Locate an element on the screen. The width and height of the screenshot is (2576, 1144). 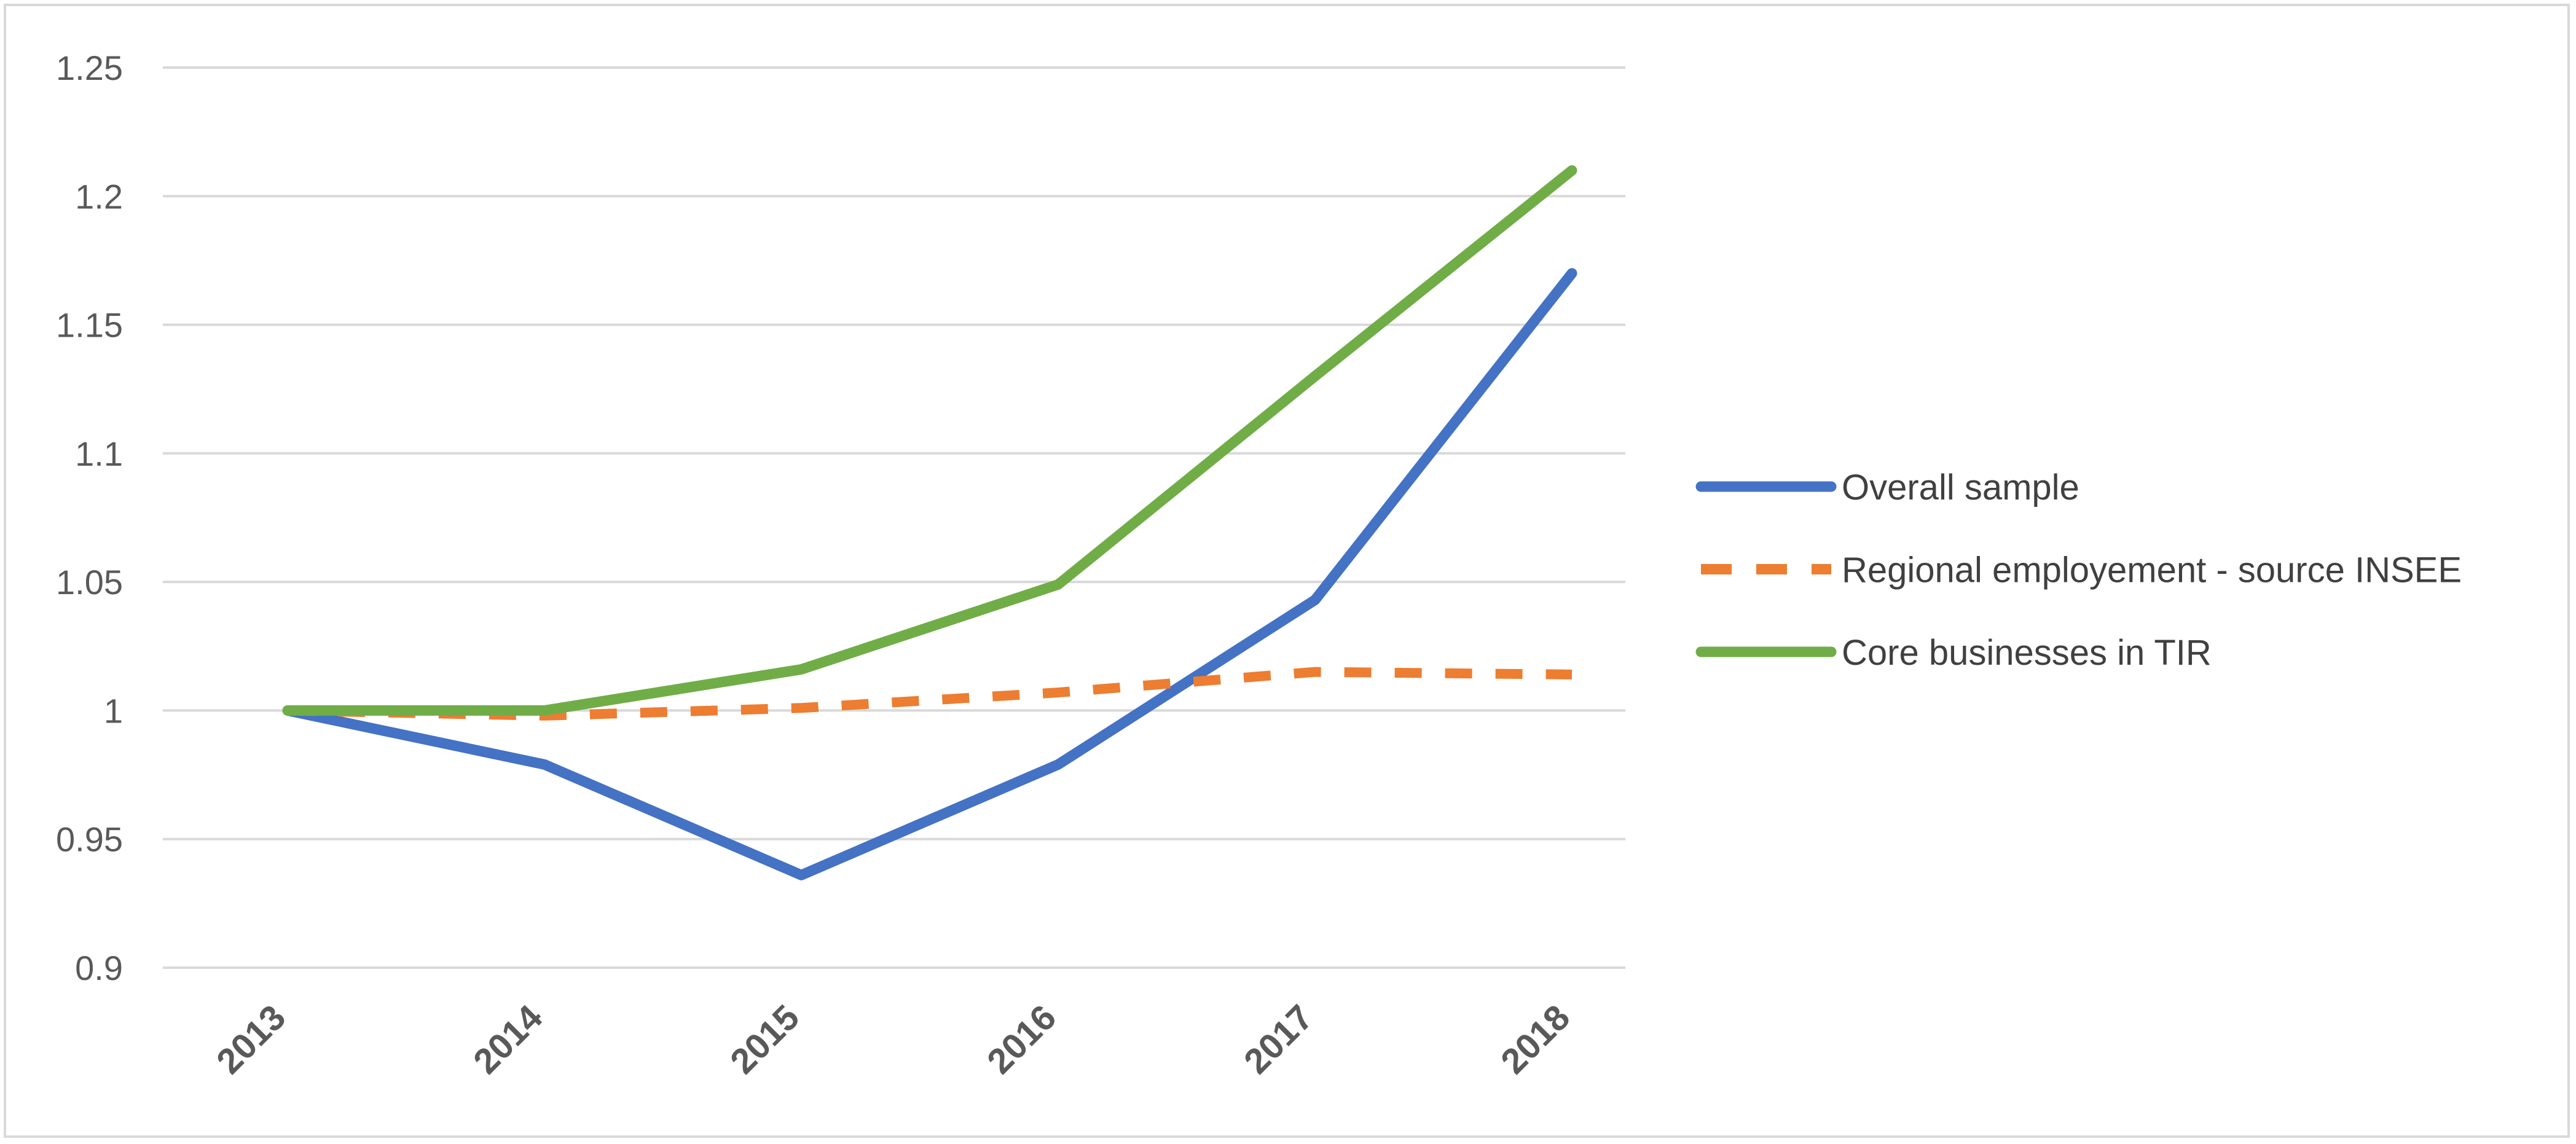
y-axis-tick-labels: 0.9 0.95 1 1.05 1.1 1.15 1.2 1.25 is located at coordinates (89, 518).